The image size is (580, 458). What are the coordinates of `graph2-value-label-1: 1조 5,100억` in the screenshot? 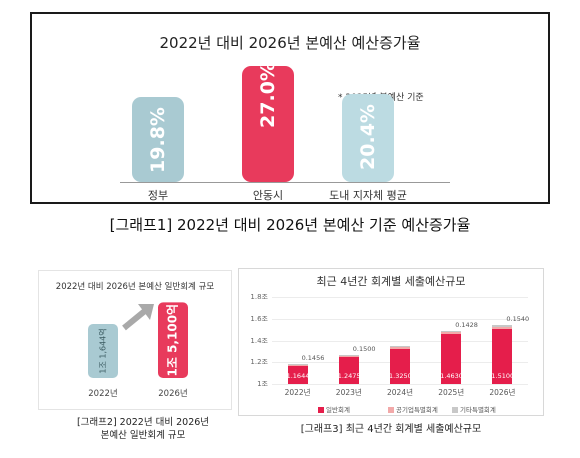 It's located at (173, 340).